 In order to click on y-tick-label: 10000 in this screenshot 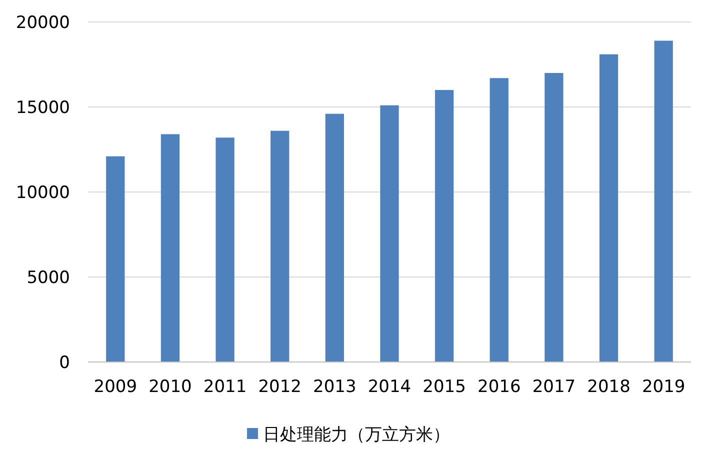, I will do `click(43, 192)`.